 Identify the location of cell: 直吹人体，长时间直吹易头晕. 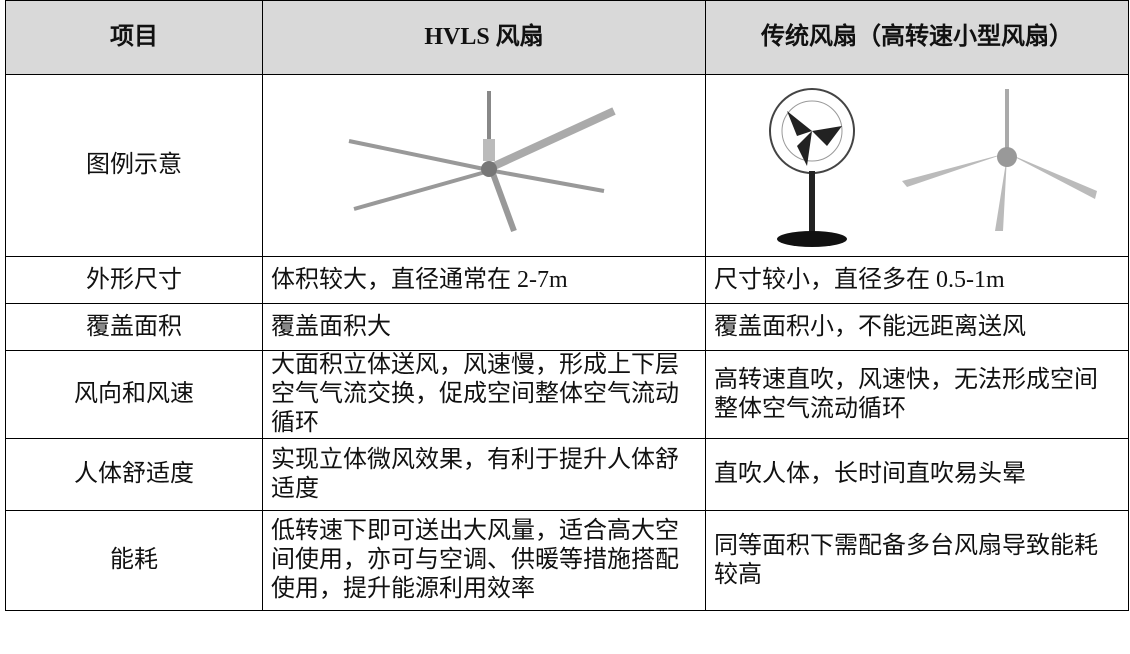
(917, 474).